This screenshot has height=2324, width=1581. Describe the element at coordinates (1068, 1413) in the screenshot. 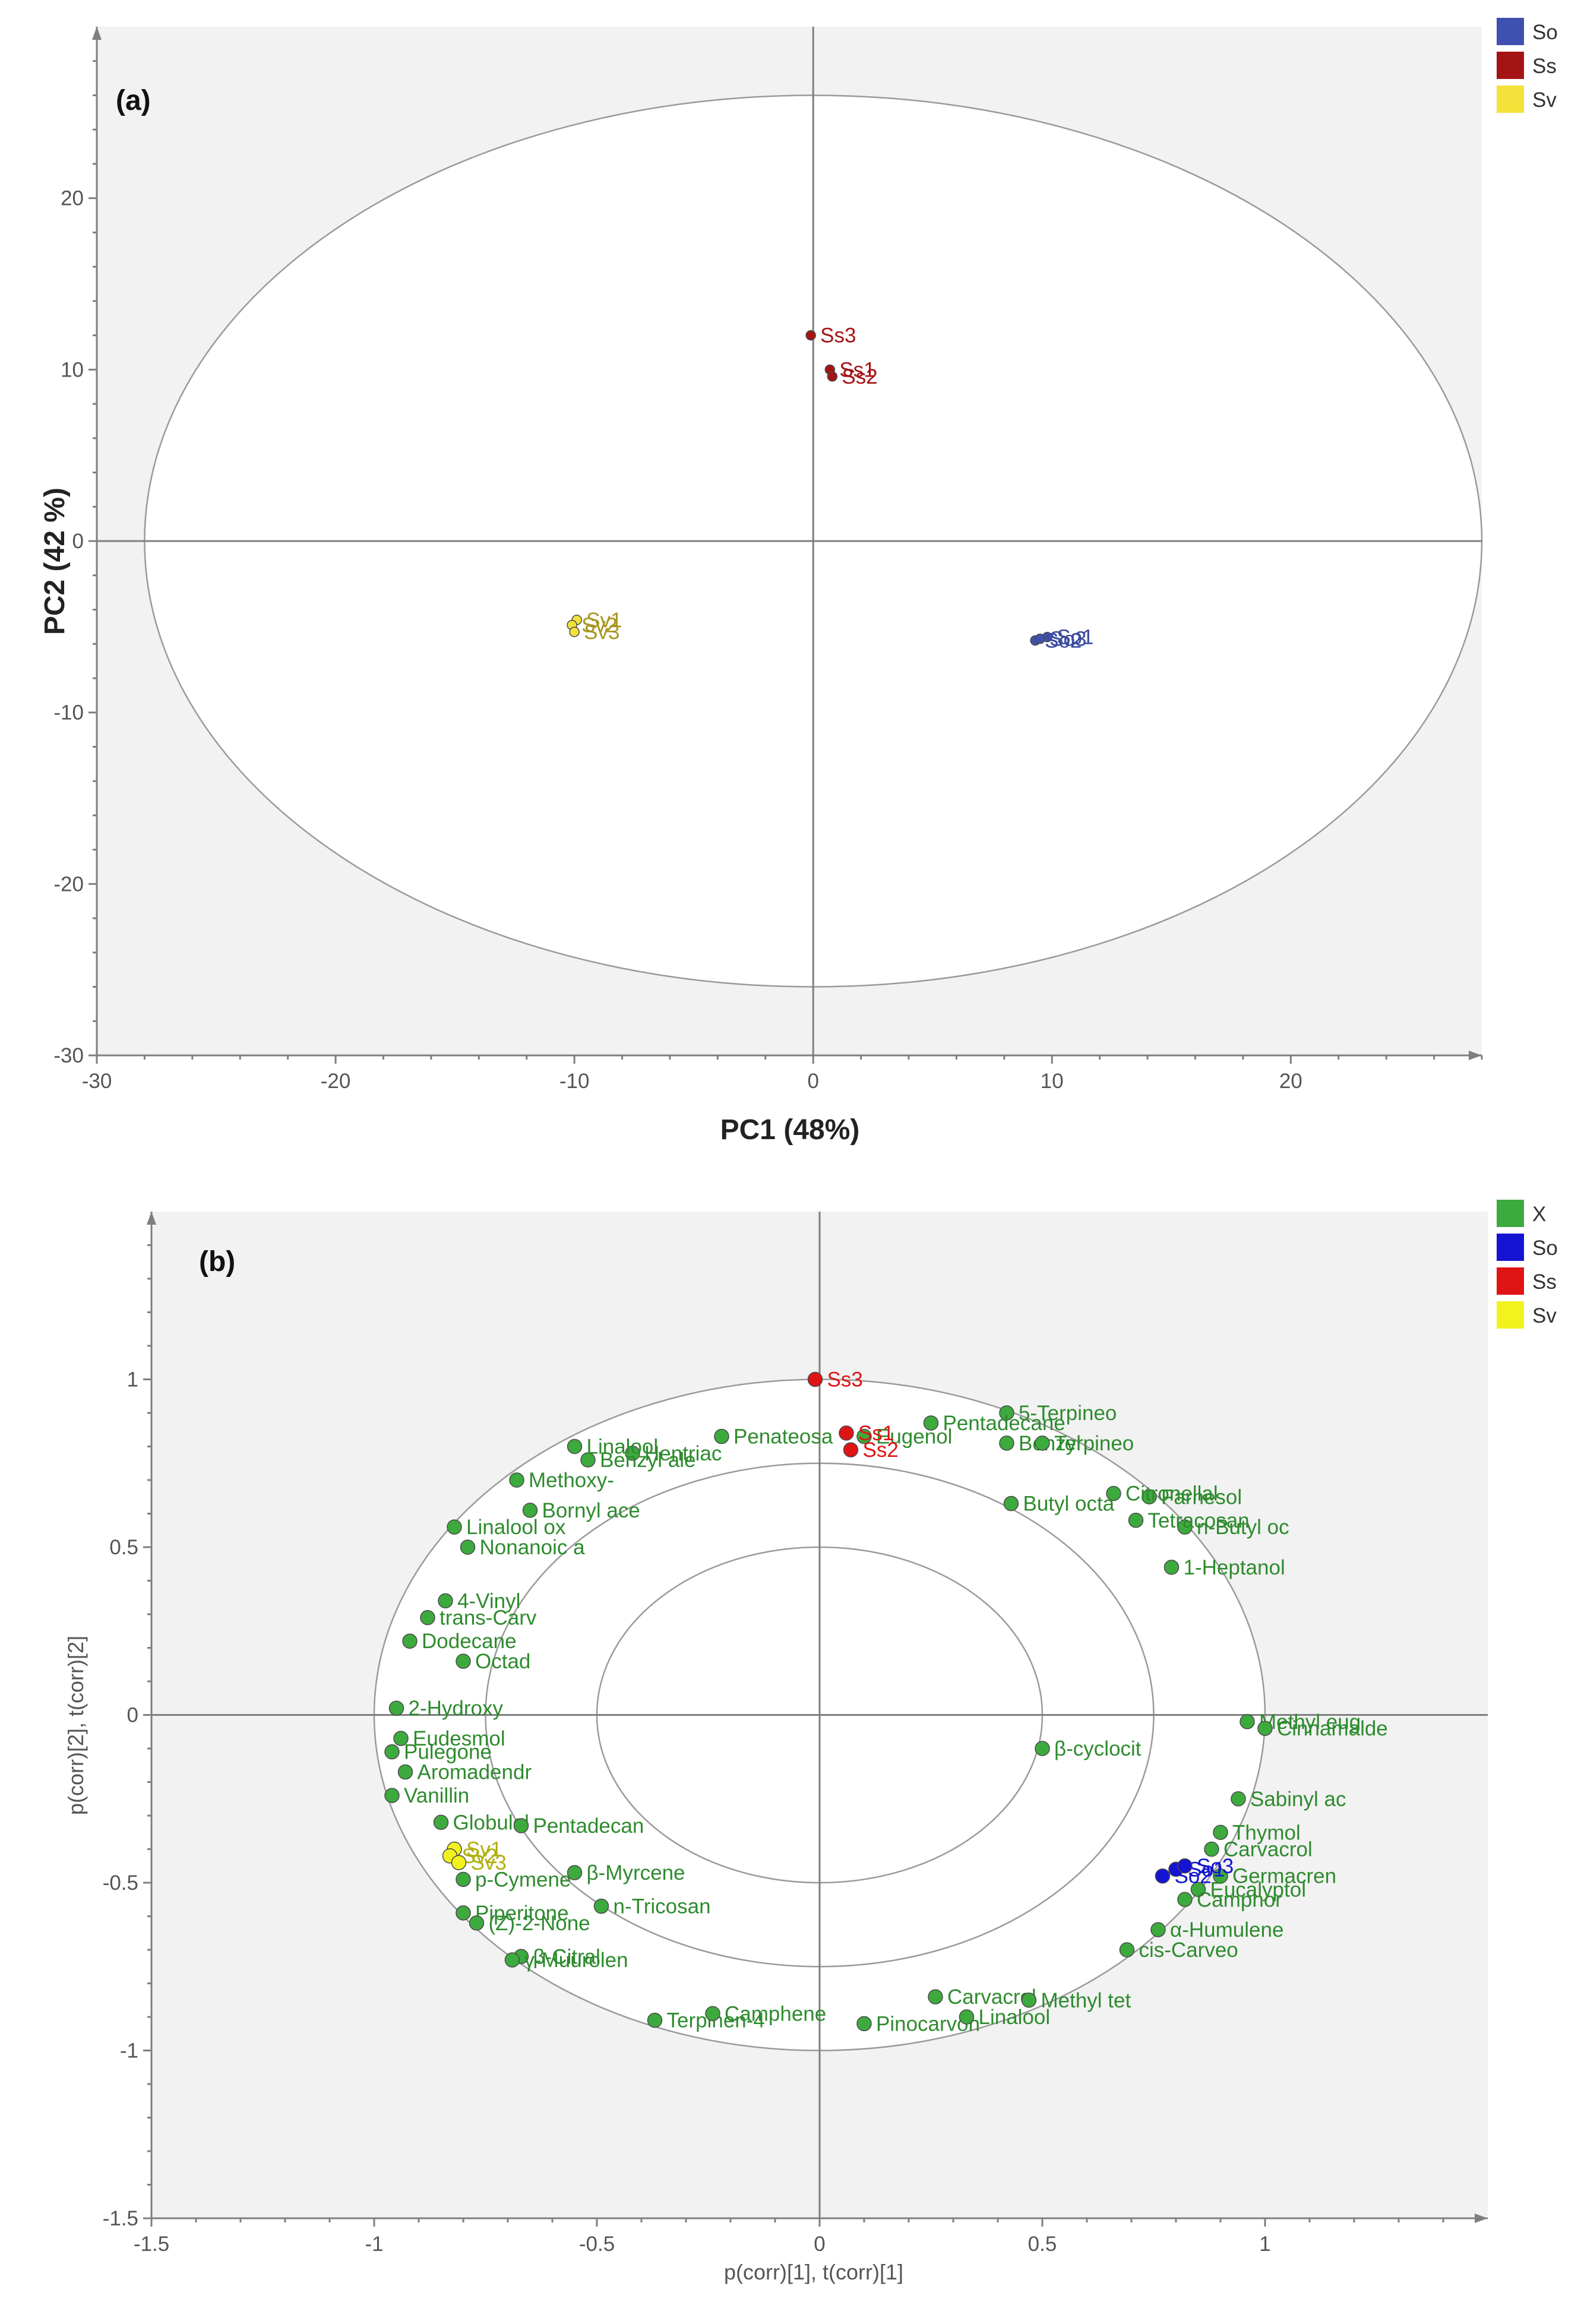

I see `point-label: 5-Terpineo` at that location.